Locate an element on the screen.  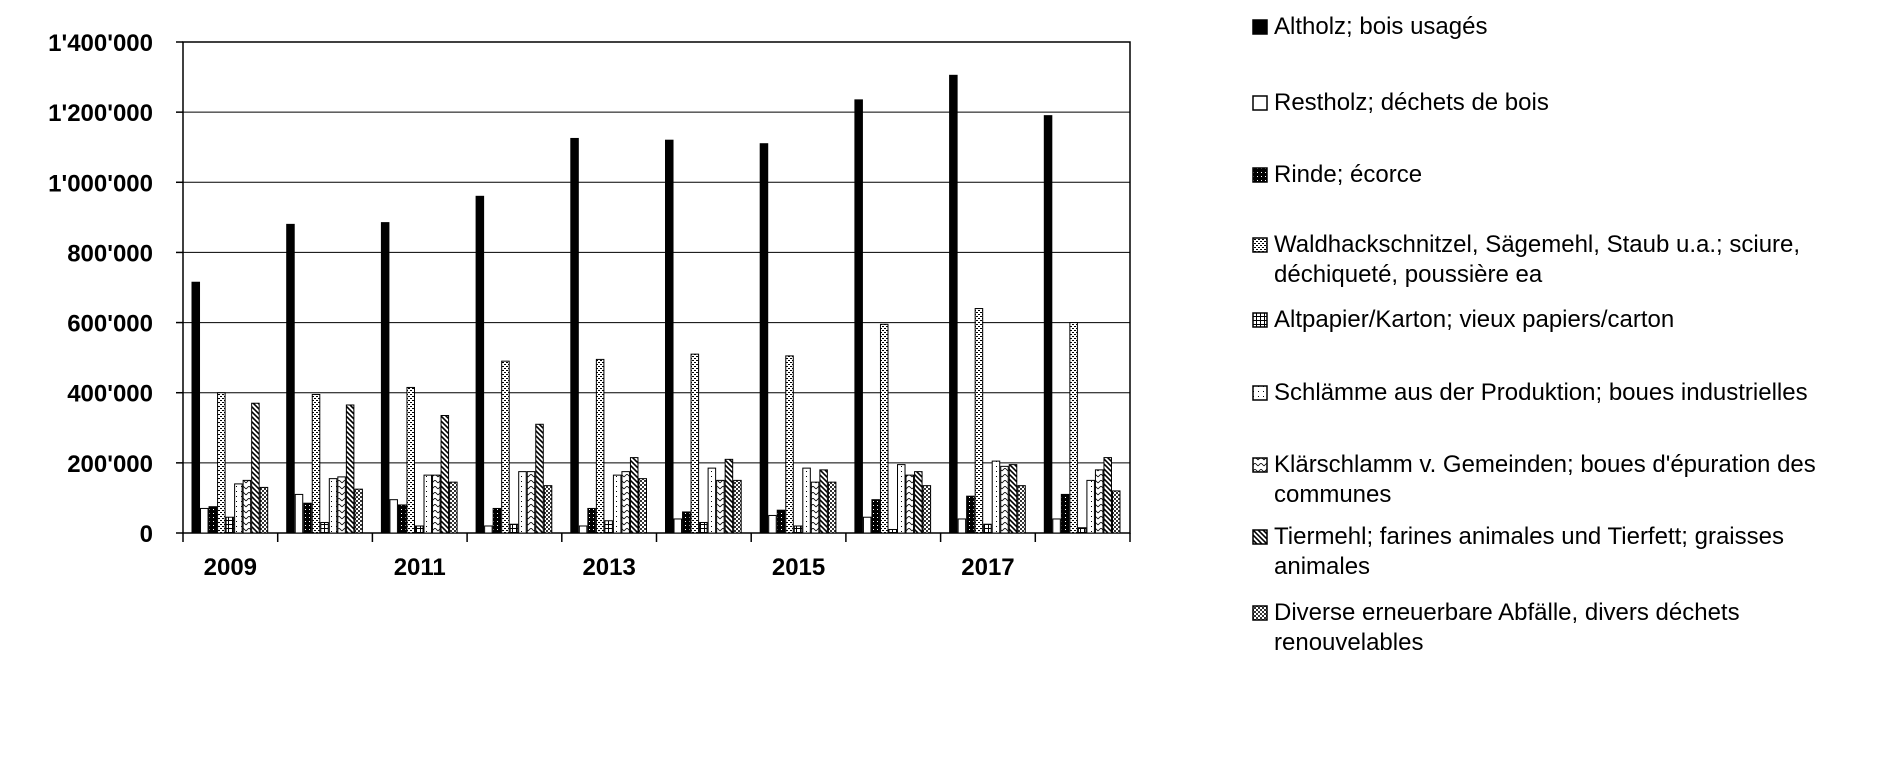
bar-series-1-2016 is located at coordinates (858, 316).